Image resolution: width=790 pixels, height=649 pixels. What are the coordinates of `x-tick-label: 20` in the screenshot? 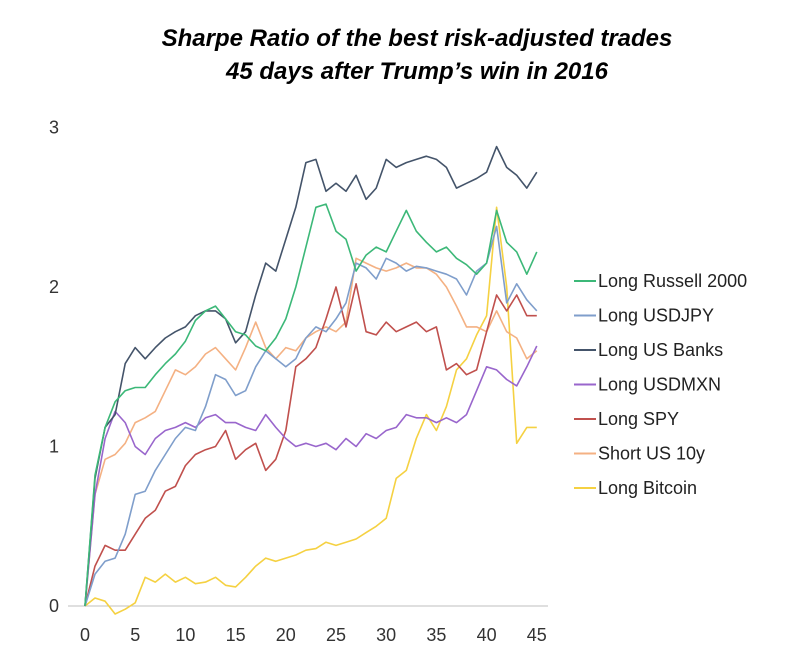 It's located at (286, 635).